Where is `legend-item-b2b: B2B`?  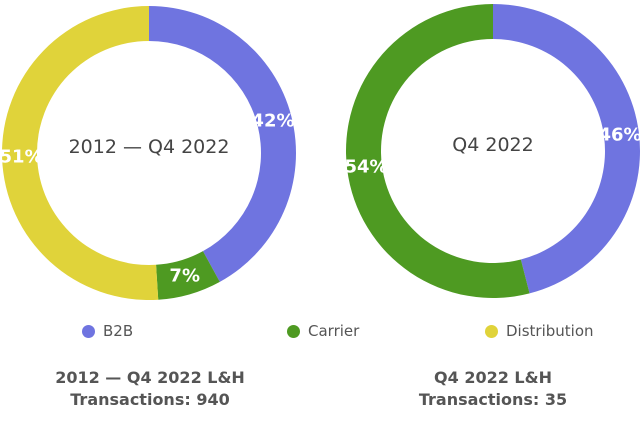 legend-item-b2b: B2B is located at coordinates (107, 331).